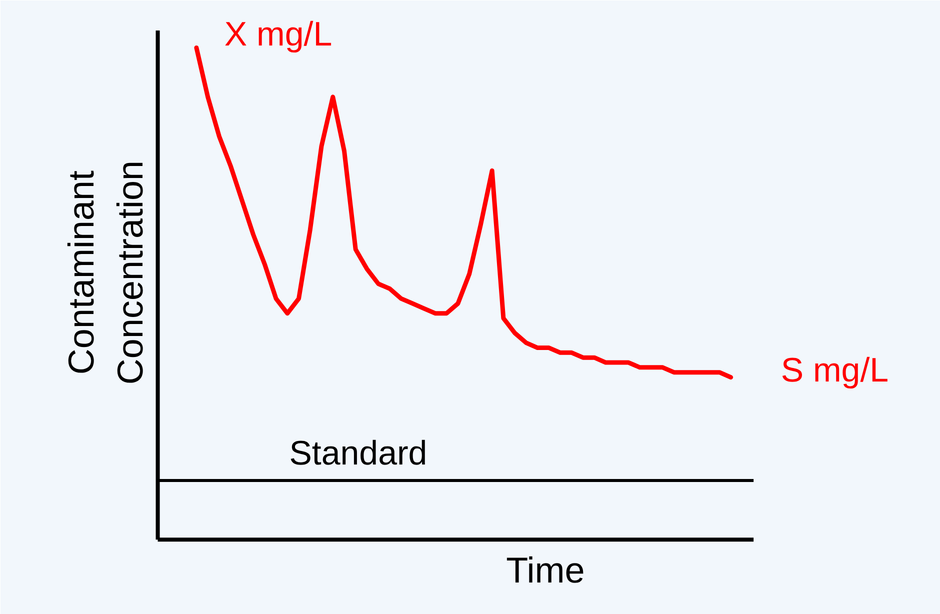  Describe the element at coordinates (278, 35) in the screenshot. I see `annotation: X mg/L` at that location.